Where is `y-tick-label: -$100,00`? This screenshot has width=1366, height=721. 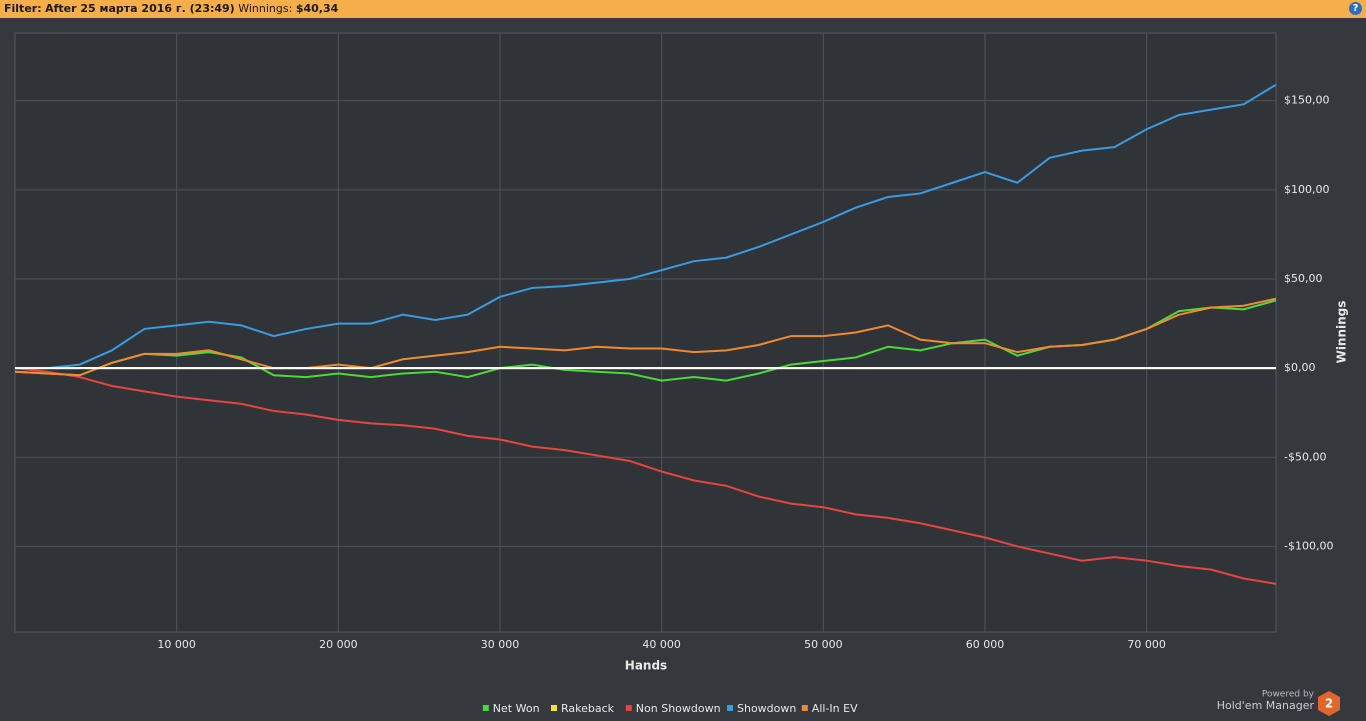 y-tick-label: -$100,00 is located at coordinates (1308, 545).